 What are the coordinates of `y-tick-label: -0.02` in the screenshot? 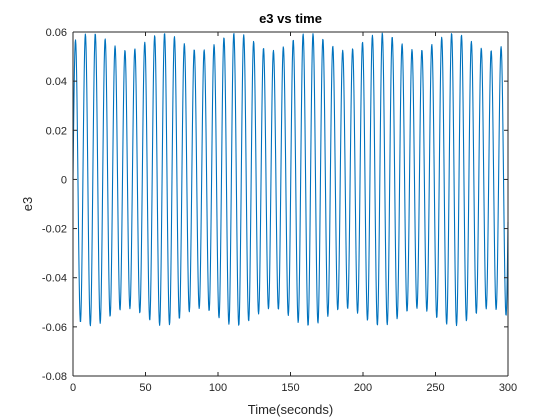 It's located at (54, 230).